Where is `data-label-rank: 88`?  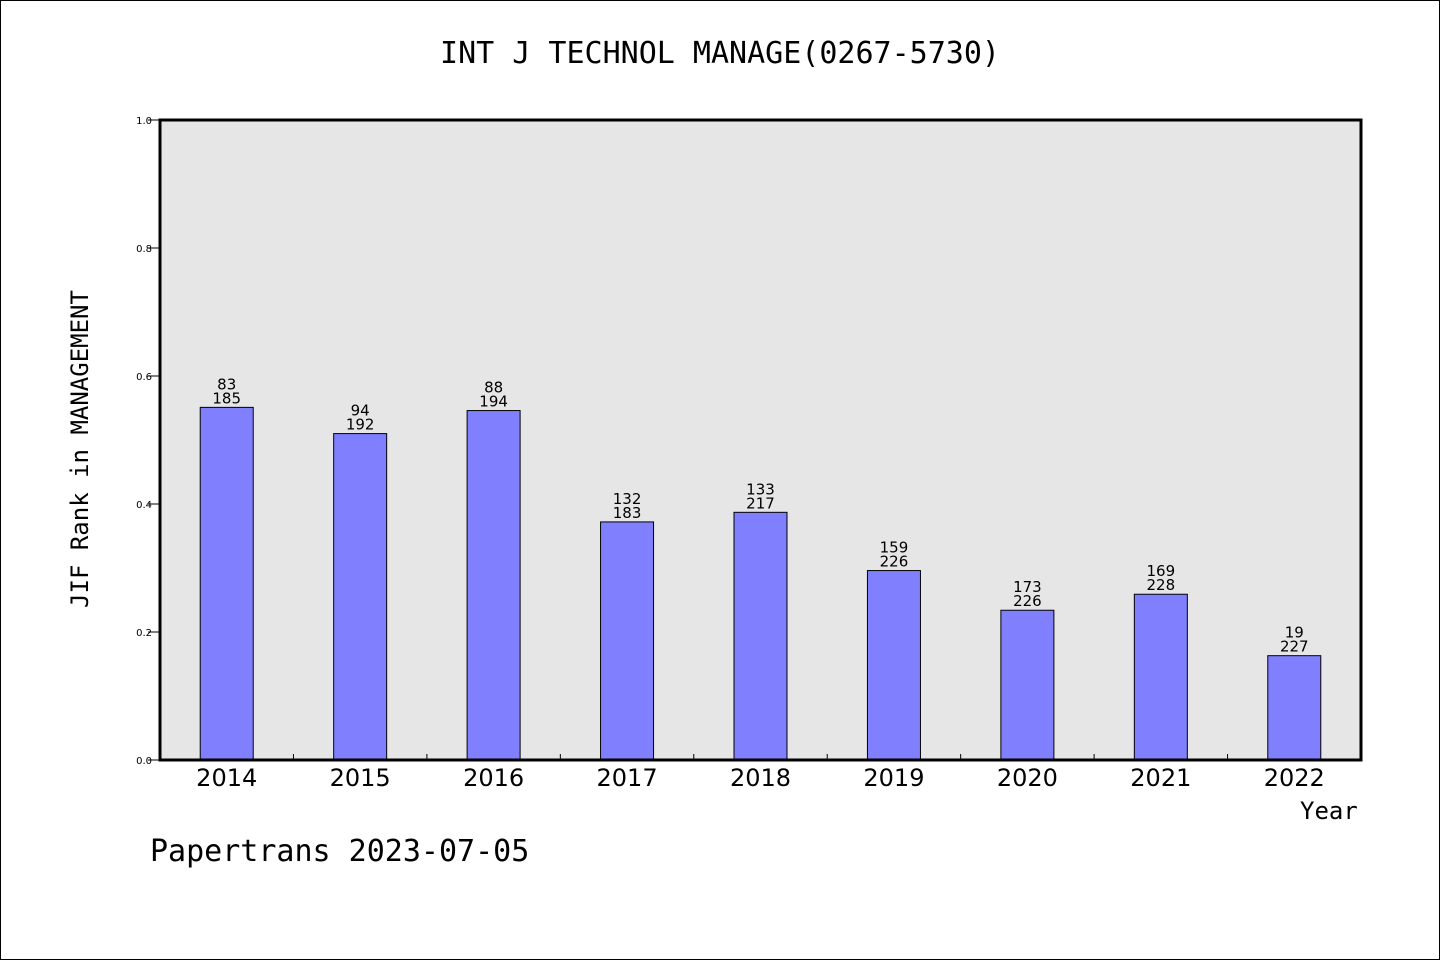 data-label-rank: 88 is located at coordinates (493, 388).